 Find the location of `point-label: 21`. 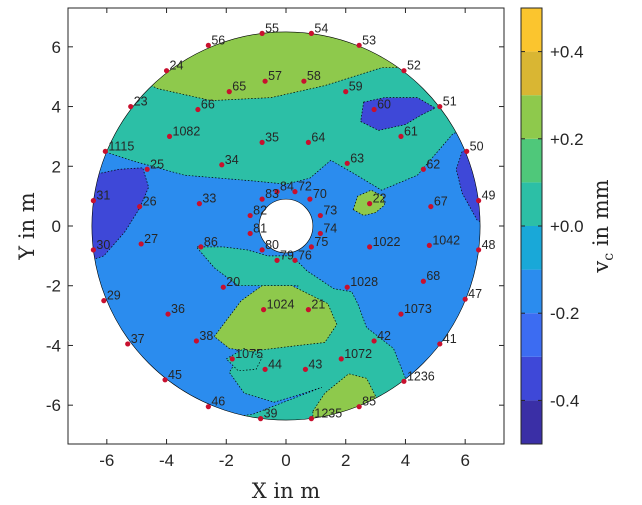

point-label: 21 is located at coordinates (318, 305).